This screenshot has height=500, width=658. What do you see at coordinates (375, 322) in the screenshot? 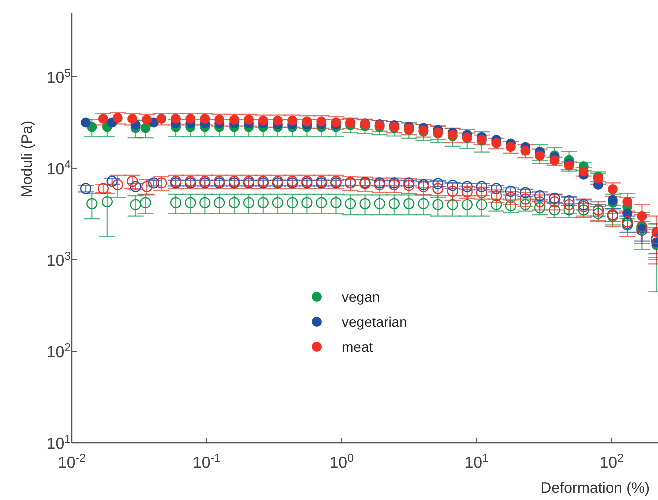
I see `legend-label: vegetarian` at bounding box center [375, 322].